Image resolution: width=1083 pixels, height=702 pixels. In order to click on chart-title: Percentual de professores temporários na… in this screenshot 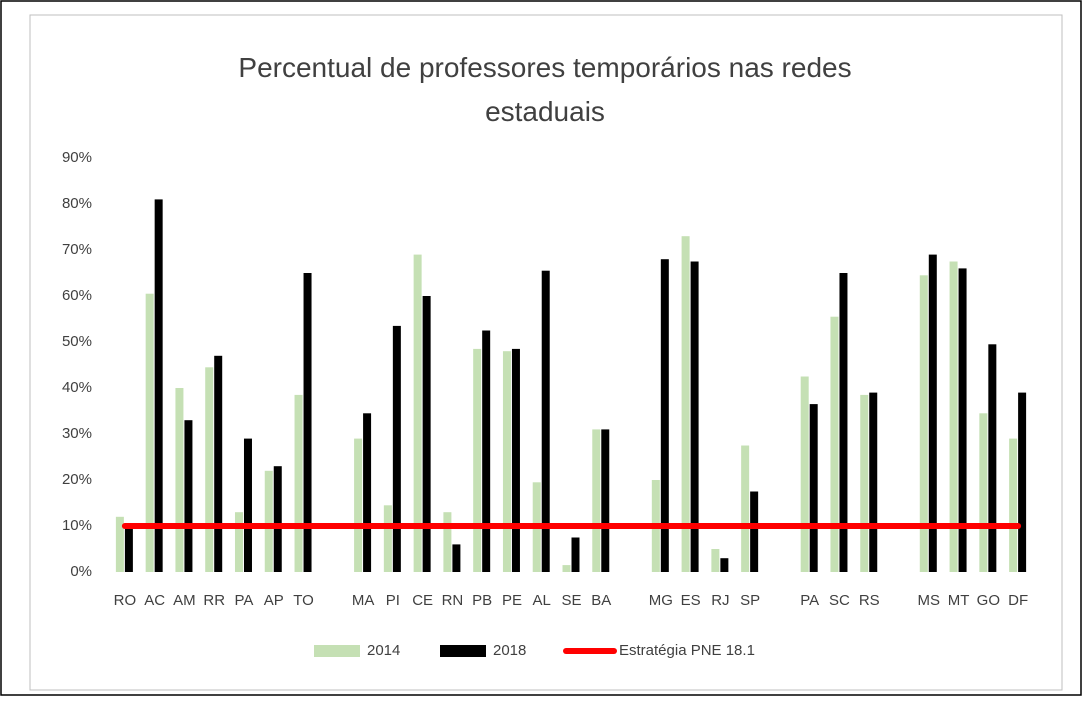, I will do `click(545, 89)`.